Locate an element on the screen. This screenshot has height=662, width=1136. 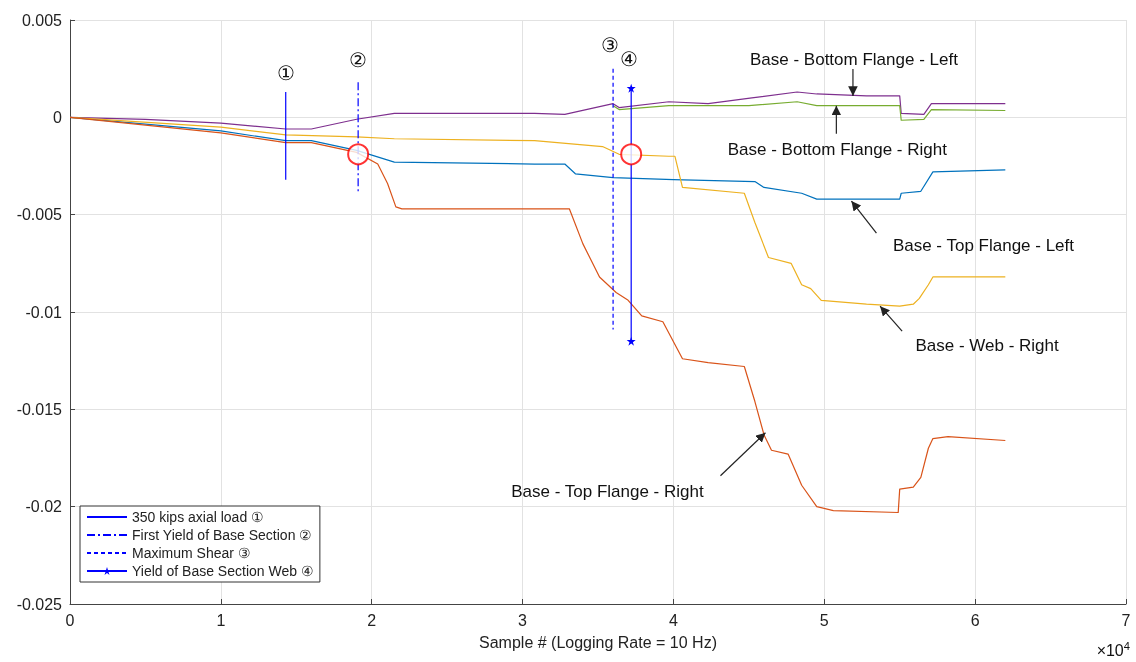
text: ×10$^{4}$ is located at coordinates (1113, 649).